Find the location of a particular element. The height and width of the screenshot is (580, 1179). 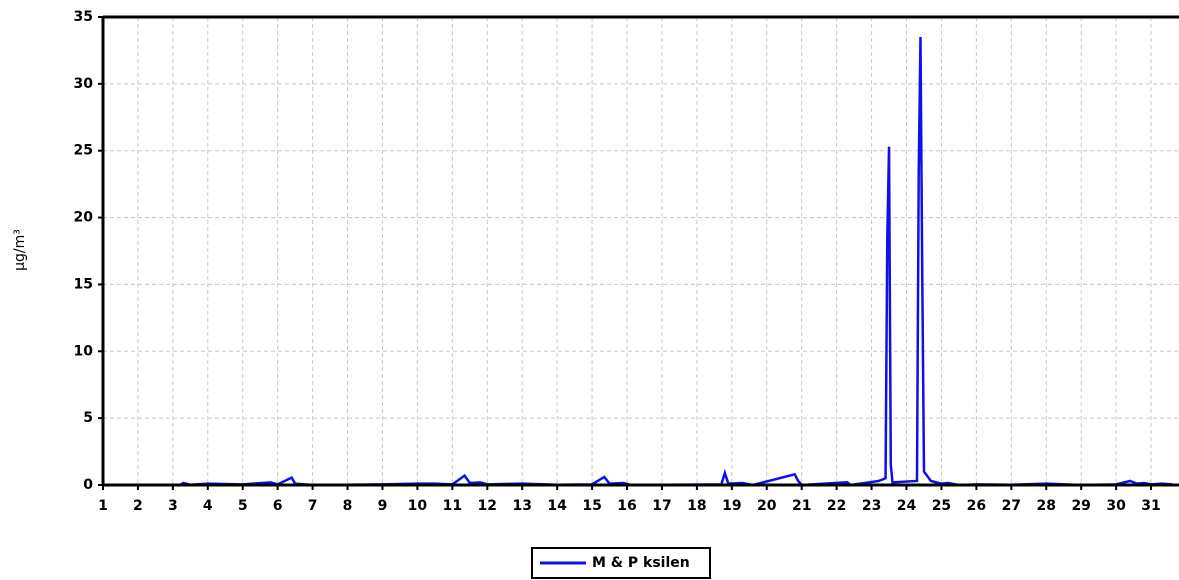

x-tick-label: 26 is located at coordinates (976, 506).